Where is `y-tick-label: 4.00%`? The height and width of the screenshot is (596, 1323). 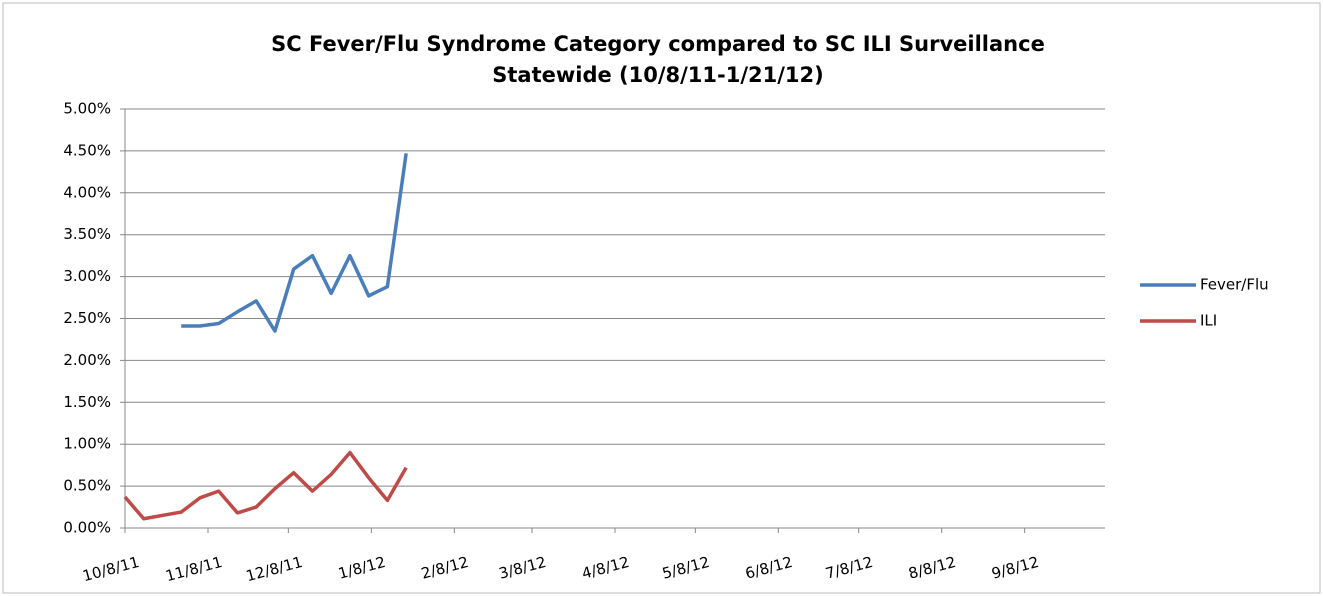
y-tick-label: 4.00% is located at coordinates (87, 192).